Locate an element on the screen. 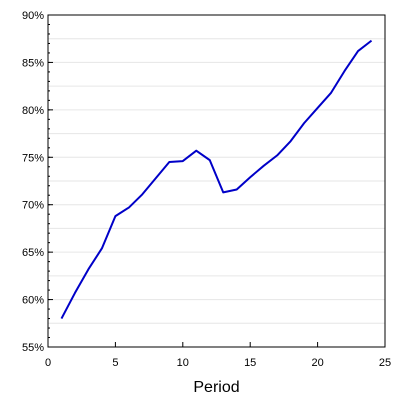 The image size is (400, 400). y-tick-label: 75% is located at coordinates (33, 158).